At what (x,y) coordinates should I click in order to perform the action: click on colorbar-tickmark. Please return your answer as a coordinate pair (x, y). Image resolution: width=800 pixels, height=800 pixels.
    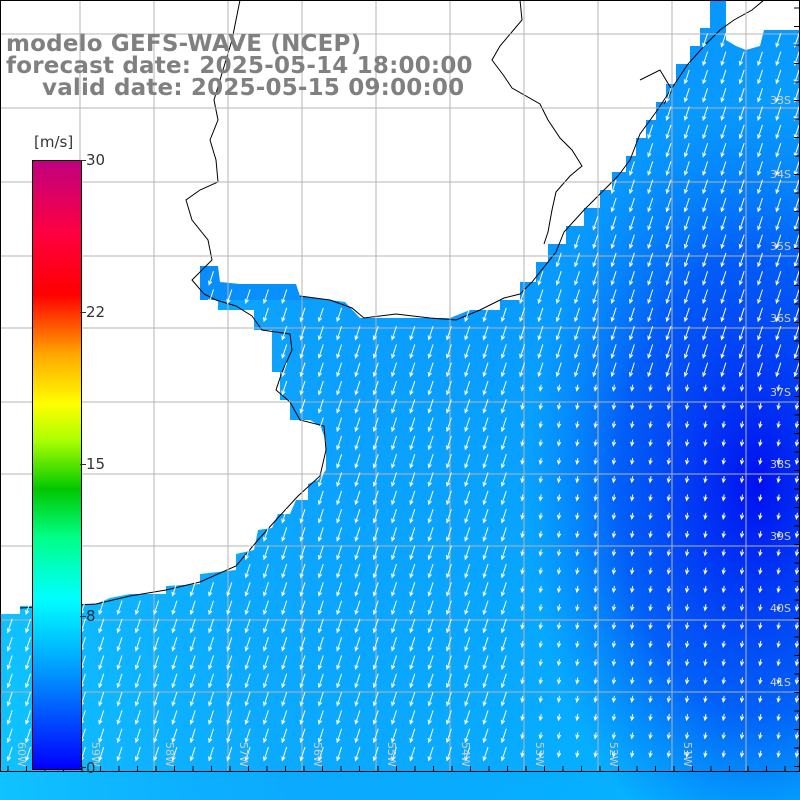
    Looking at the image, I should click on (83, 767).